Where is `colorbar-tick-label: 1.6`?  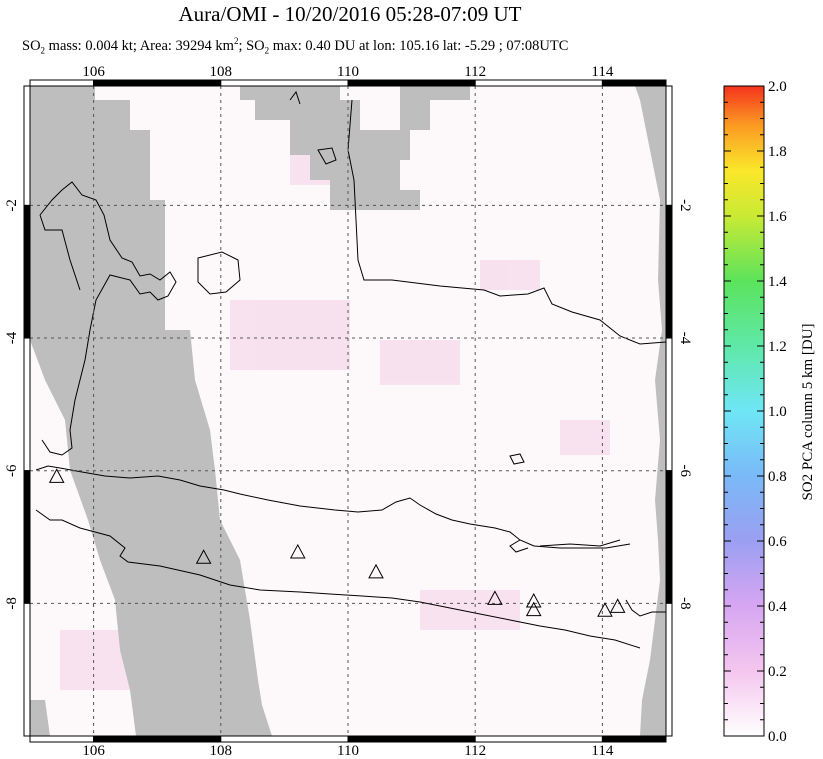
colorbar-tick-label: 1.6 is located at coordinates (777, 217).